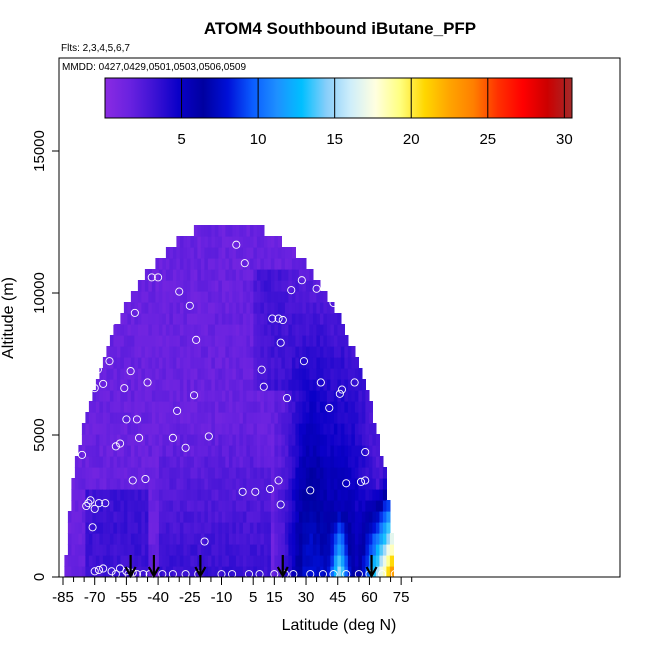 This screenshot has width=650, height=650. I want to click on colorbar-tick-label: 30, so click(564, 139).